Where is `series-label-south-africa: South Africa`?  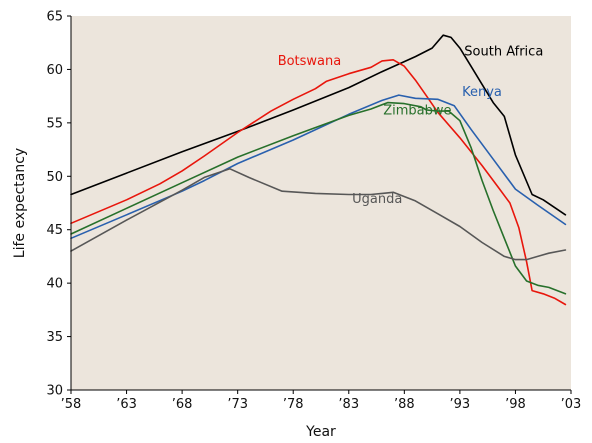 series-label-south-africa: South Africa is located at coordinates (503, 52).